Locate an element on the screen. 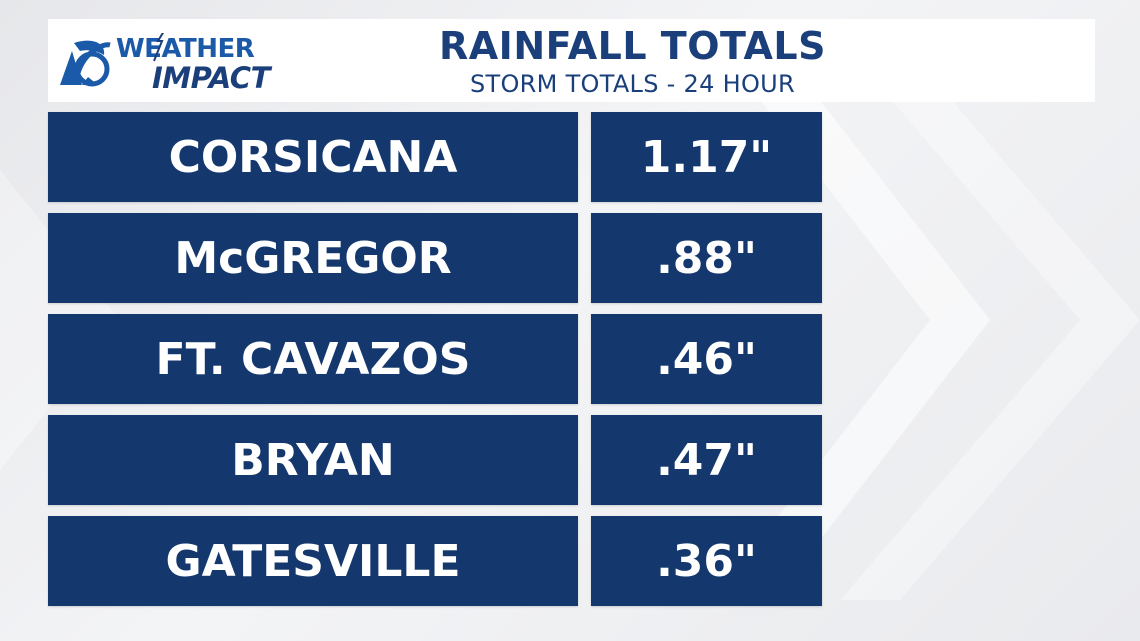 This screenshot has height=641, width=1140. city-cell: BRYAN is located at coordinates (313, 460).